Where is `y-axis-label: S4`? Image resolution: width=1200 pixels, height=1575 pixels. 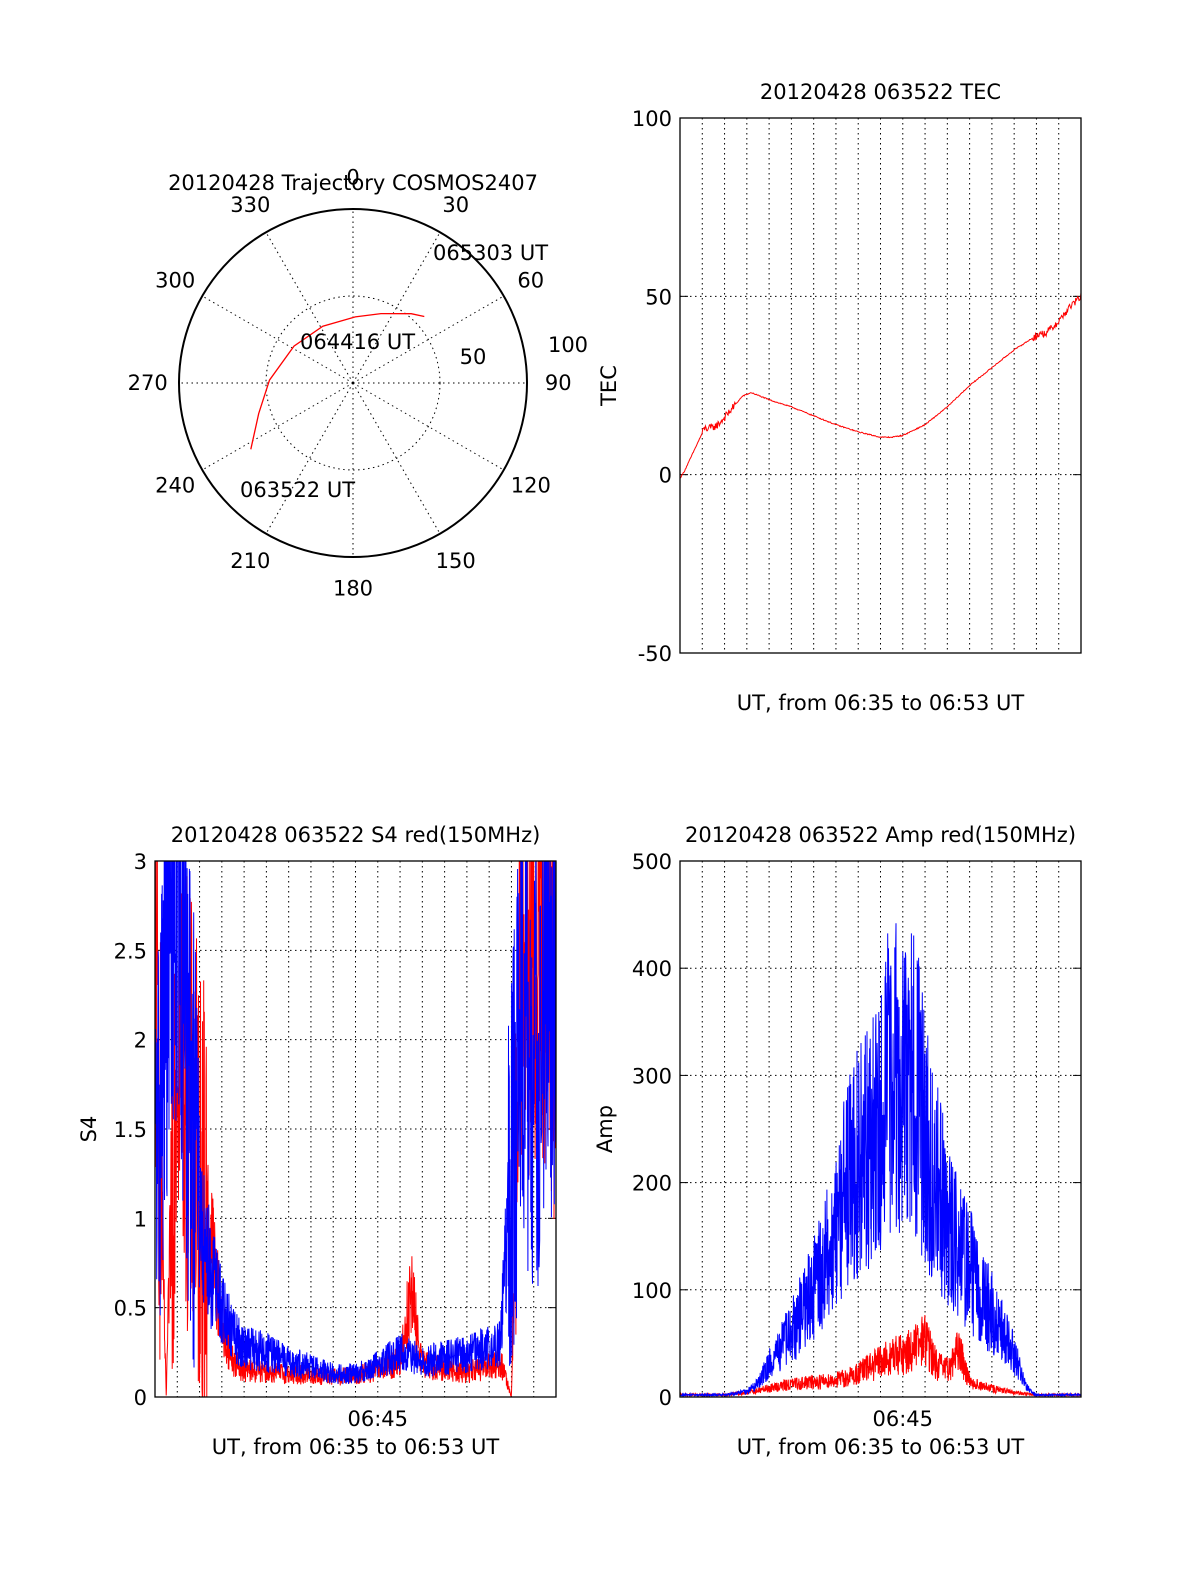
y-axis-label: S4 is located at coordinates (89, 1129).